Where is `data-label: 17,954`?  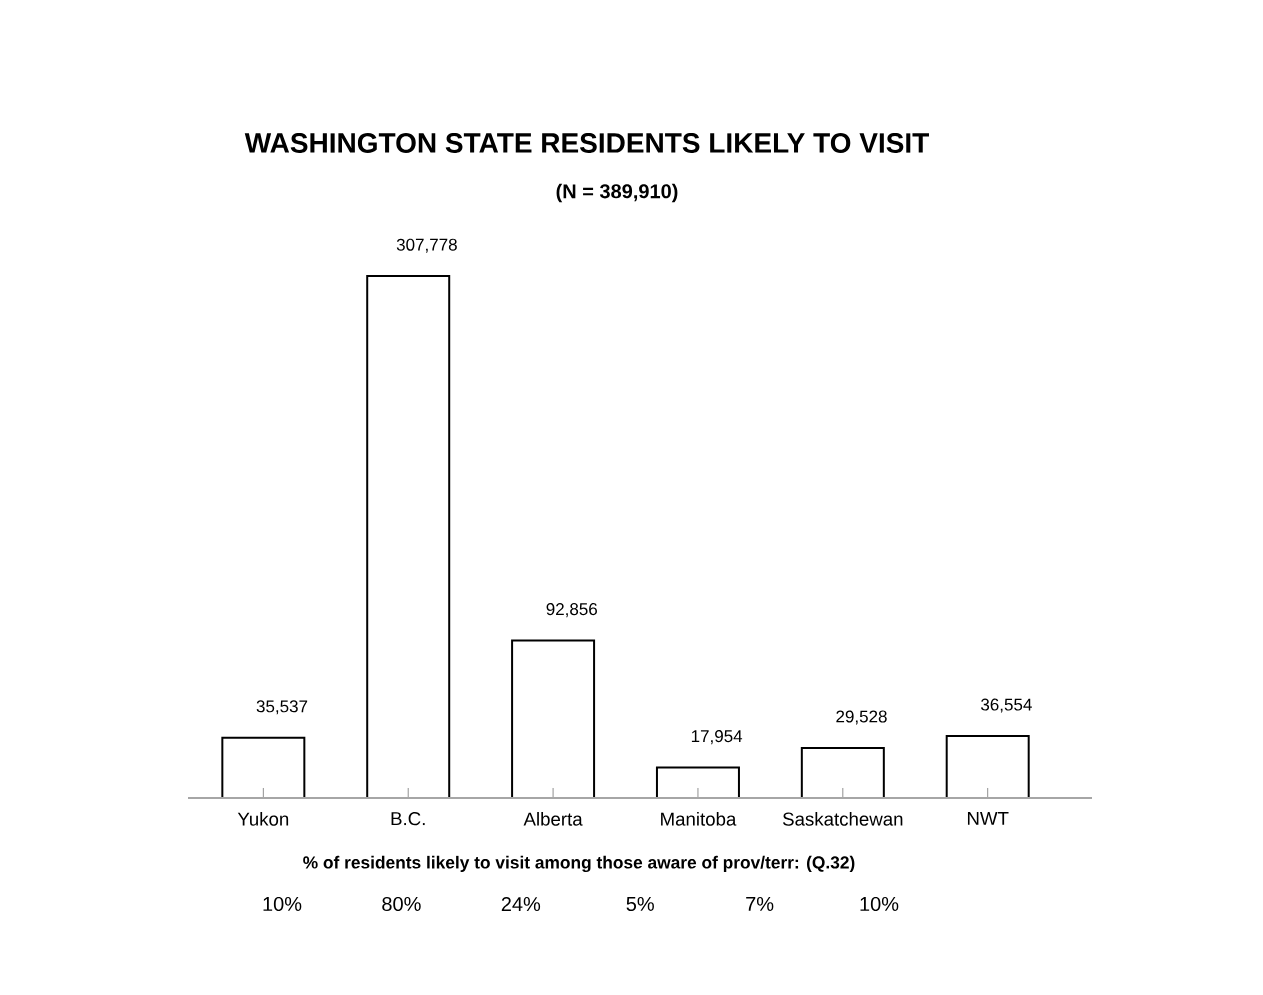
data-label: 17,954 is located at coordinates (717, 737).